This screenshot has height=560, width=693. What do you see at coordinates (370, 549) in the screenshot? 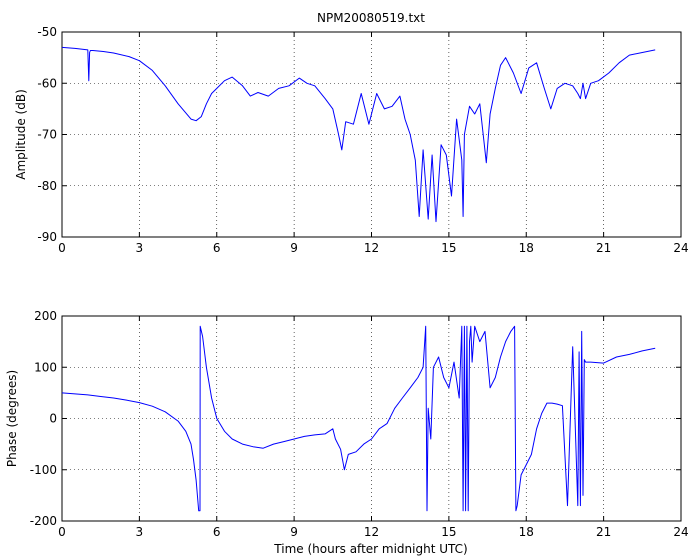
I see `x-axis-label: Time (hours after midnight UTC)` at bounding box center [370, 549].